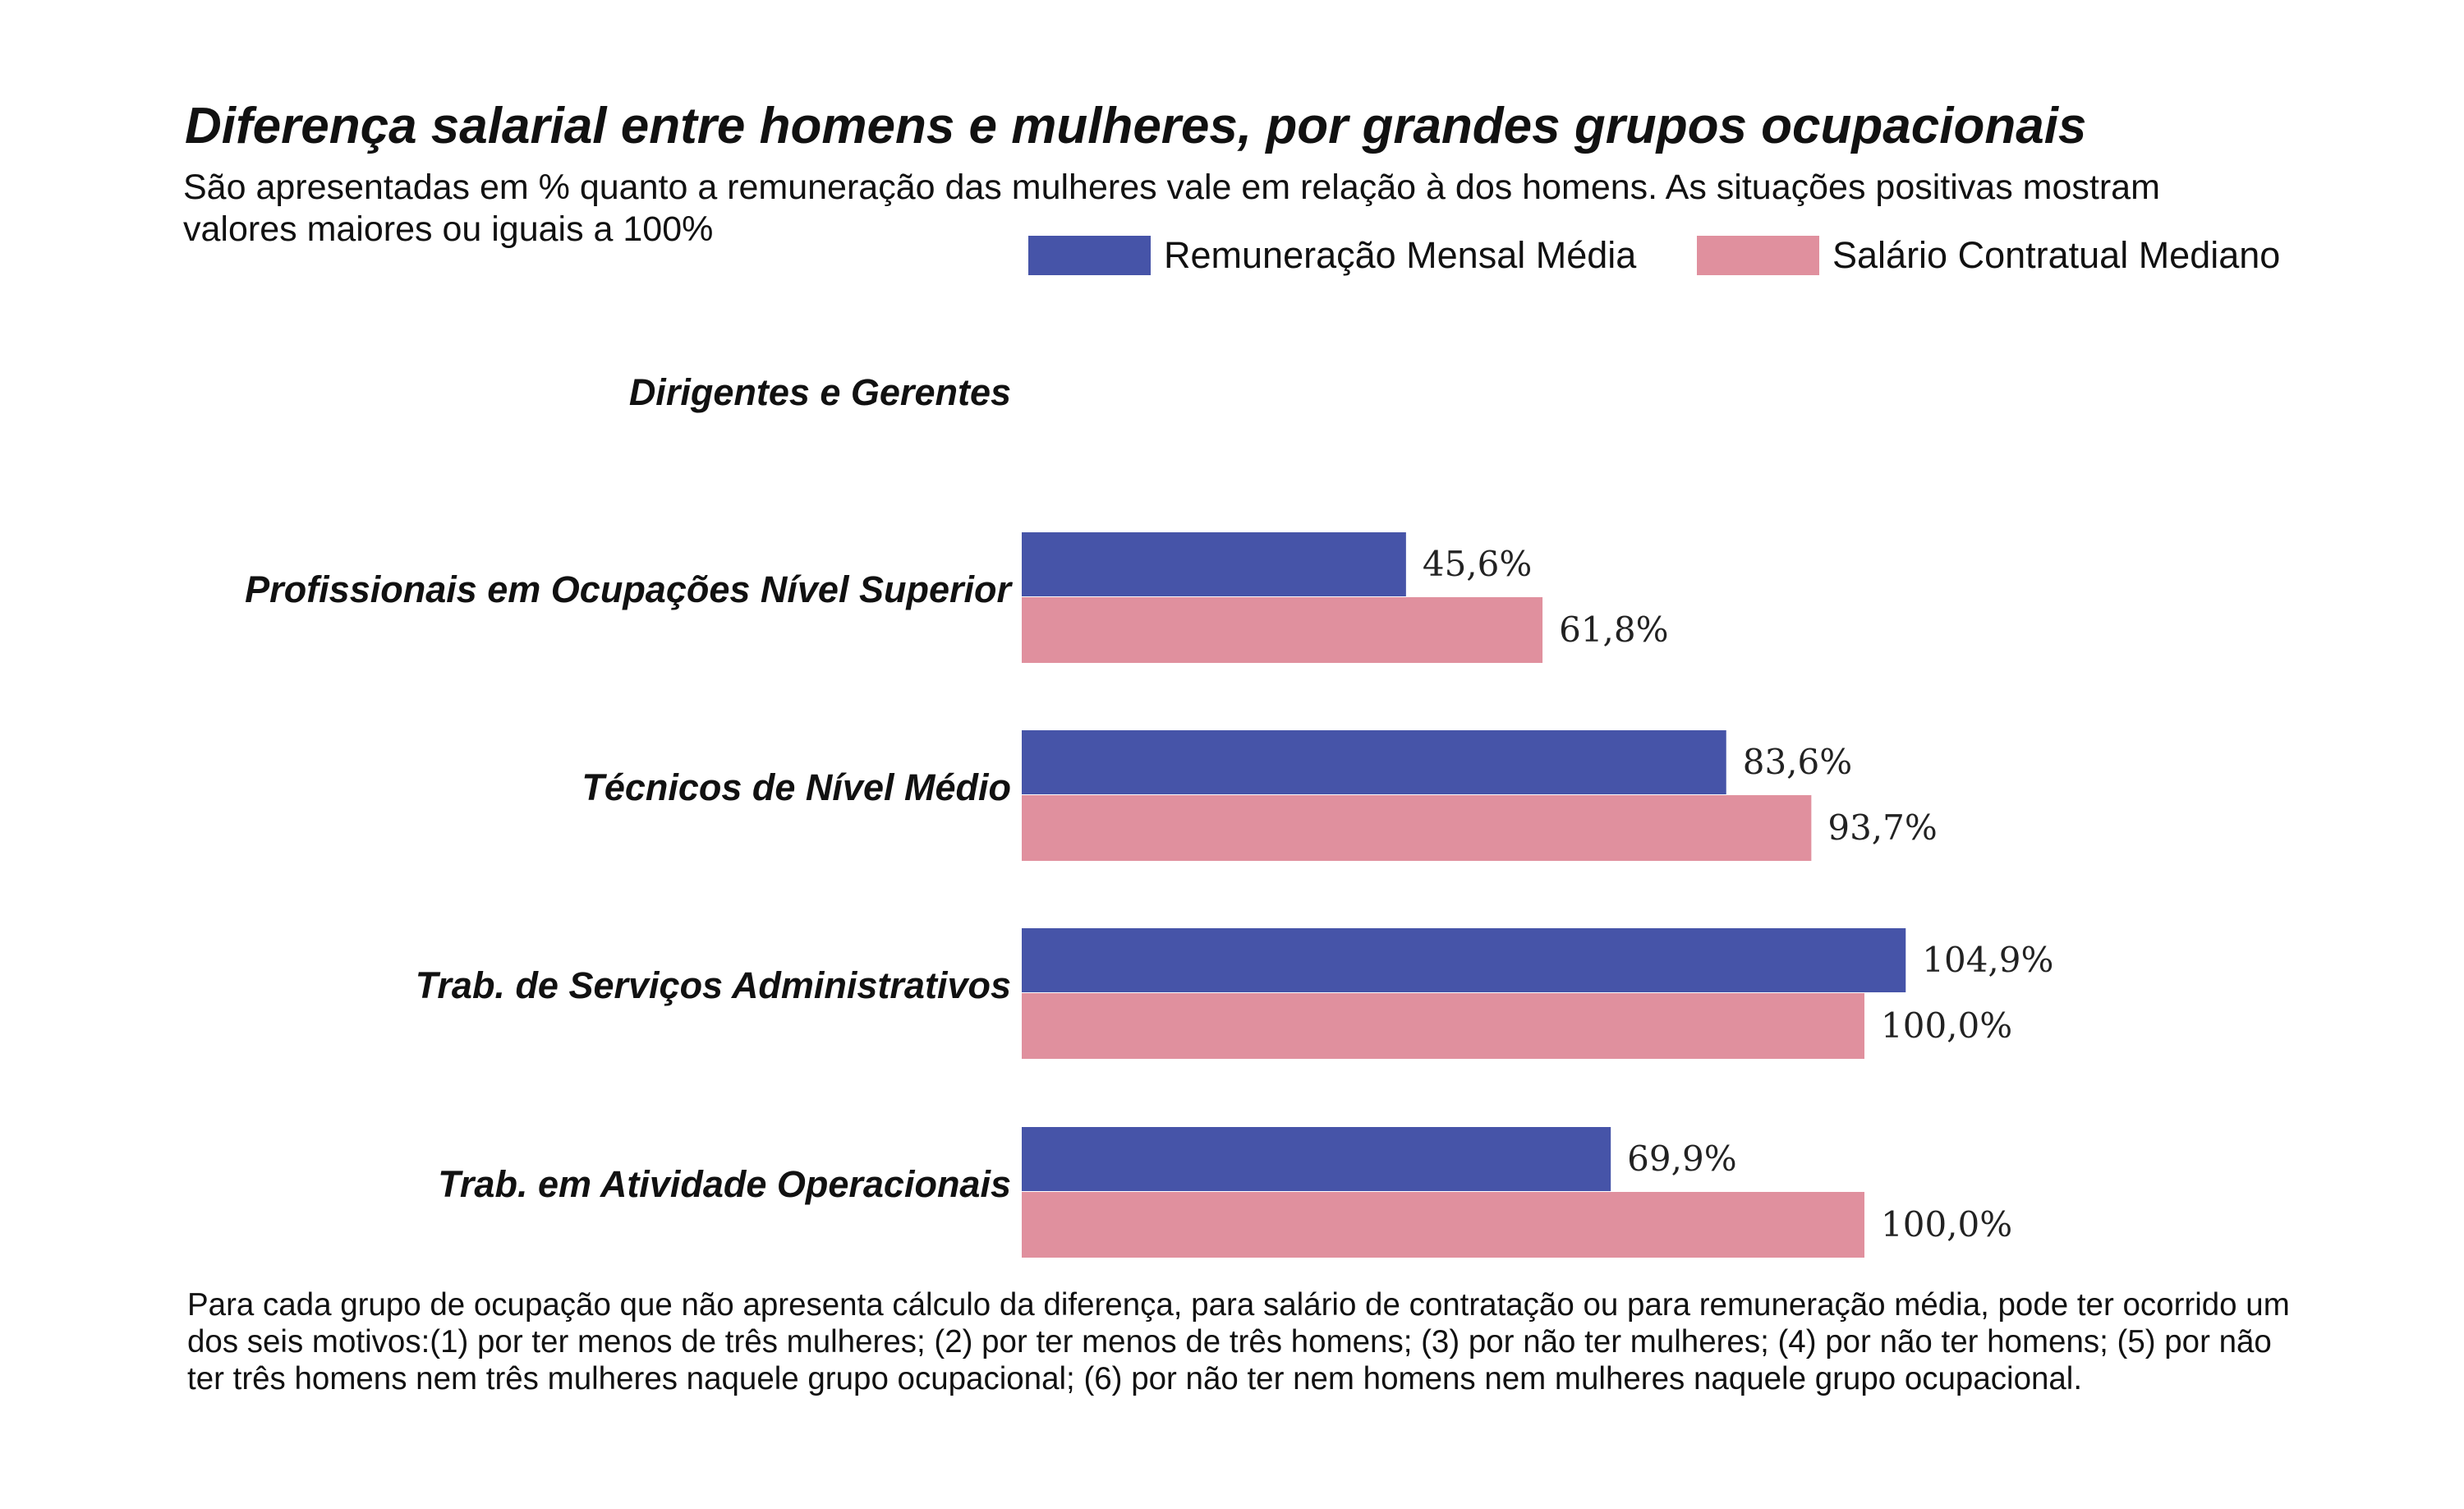 This screenshot has width=2464, height=1509. What do you see at coordinates (724, 1184) in the screenshot?
I see `category-label: Trab. em Atividade Operacionais` at bounding box center [724, 1184].